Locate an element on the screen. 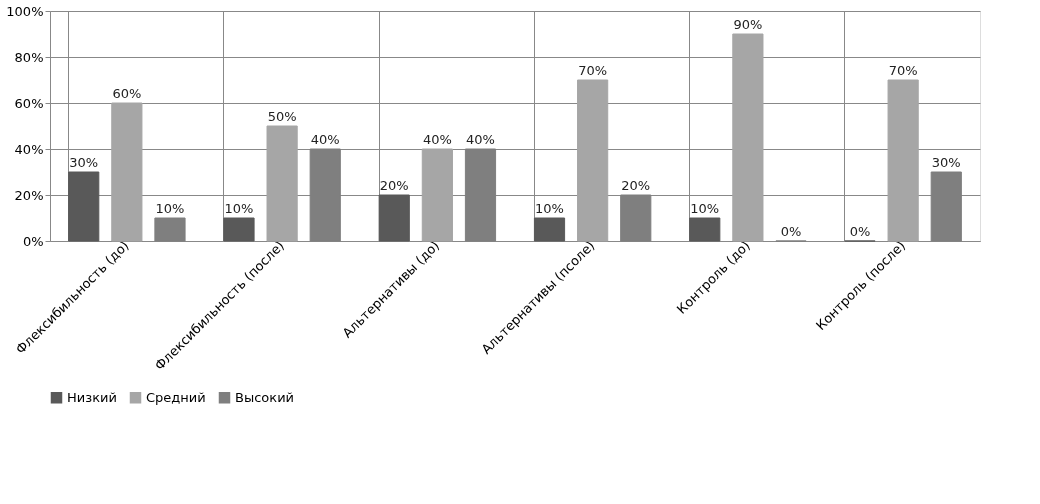 The image size is (1040, 504). data-label: 60% is located at coordinates (127, 93).